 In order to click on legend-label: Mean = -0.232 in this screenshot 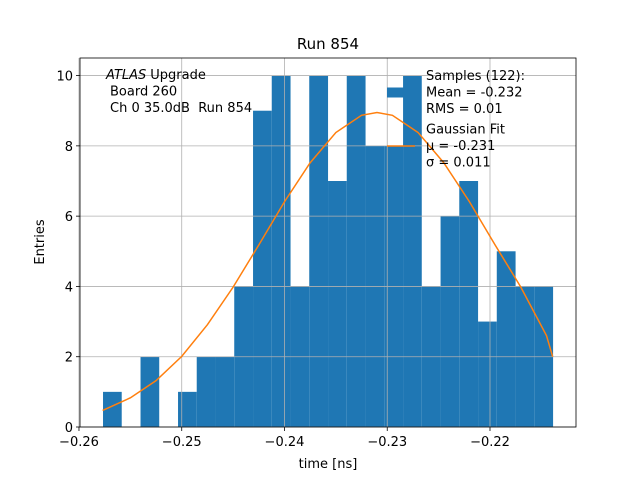, I will do `click(474, 93)`.